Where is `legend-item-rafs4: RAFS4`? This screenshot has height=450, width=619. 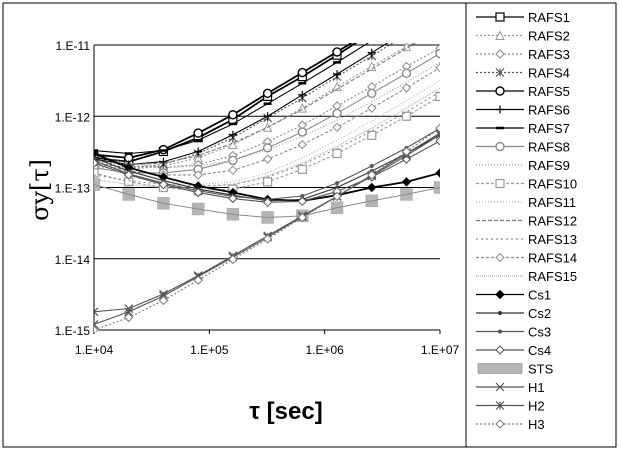
legend-item-rafs4: RAFS4 is located at coordinates (523, 73).